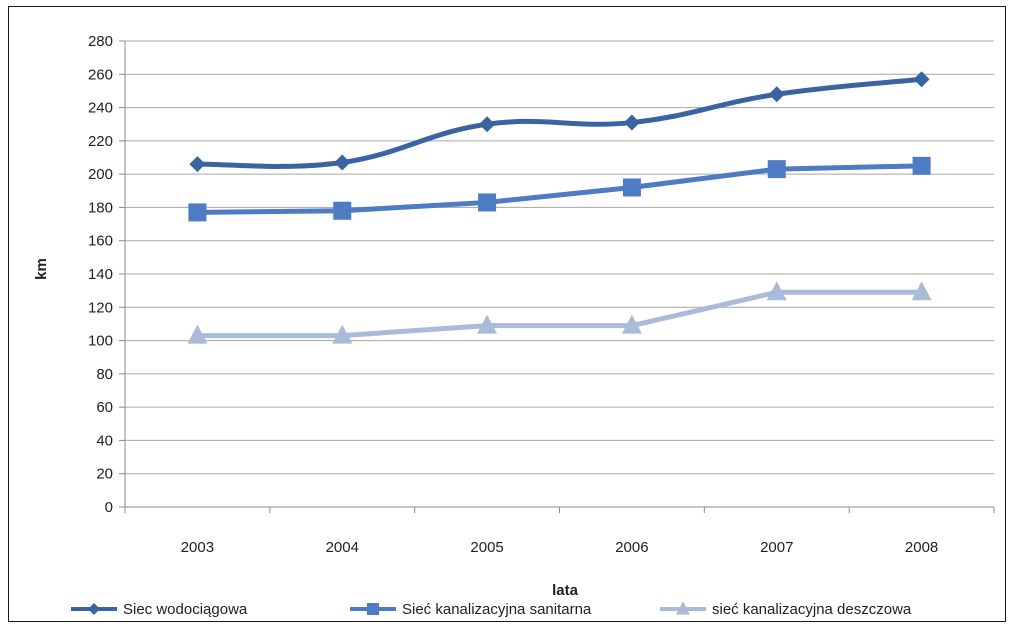 This screenshot has width=1013, height=626. Describe the element at coordinates (776, 547) in the screenshot. I see `x-tick-label: 2007` at that location.